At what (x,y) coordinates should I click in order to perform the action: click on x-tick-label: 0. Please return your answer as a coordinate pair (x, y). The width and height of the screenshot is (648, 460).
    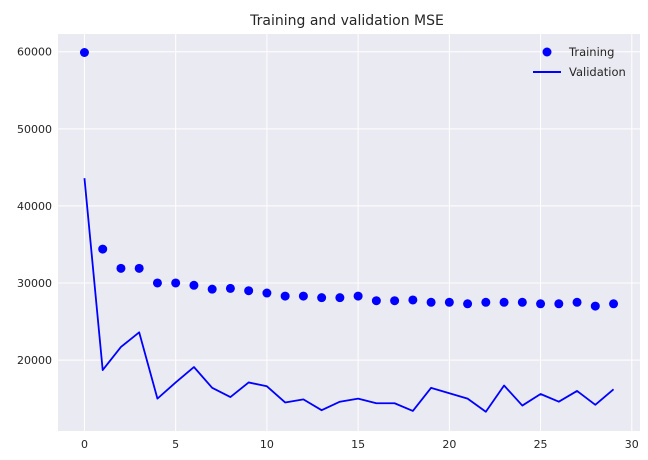
    Looking at the image, I should click on (84, 444).